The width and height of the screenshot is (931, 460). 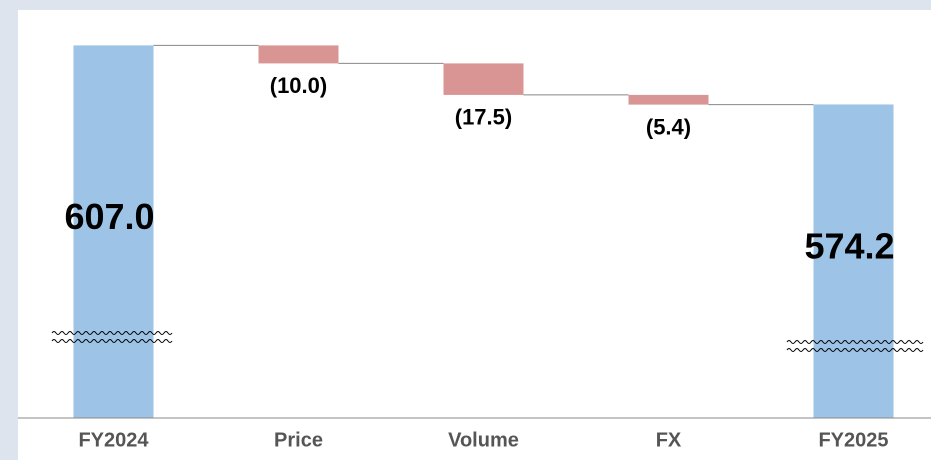 I want to click on x-tick-label: FY2024, so click(x=113, y=440).